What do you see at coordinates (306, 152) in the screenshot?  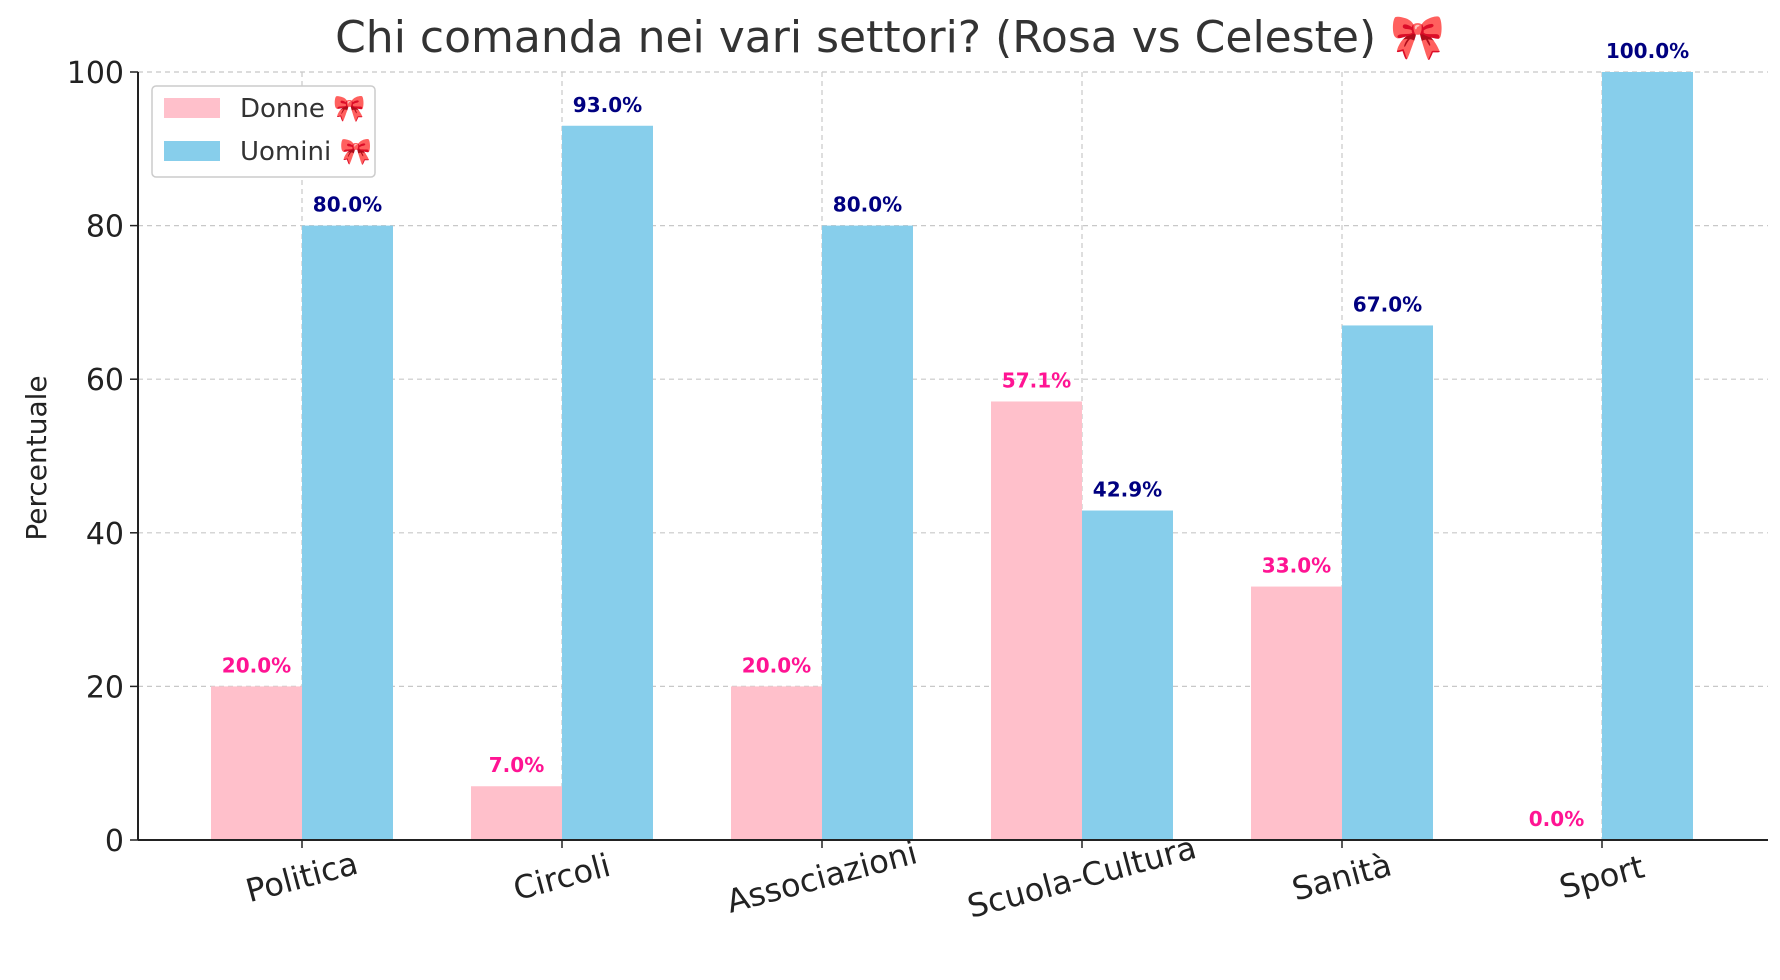 I see `legend-label-uomini: Uomini 🎀` at bounding box center [306, 152].